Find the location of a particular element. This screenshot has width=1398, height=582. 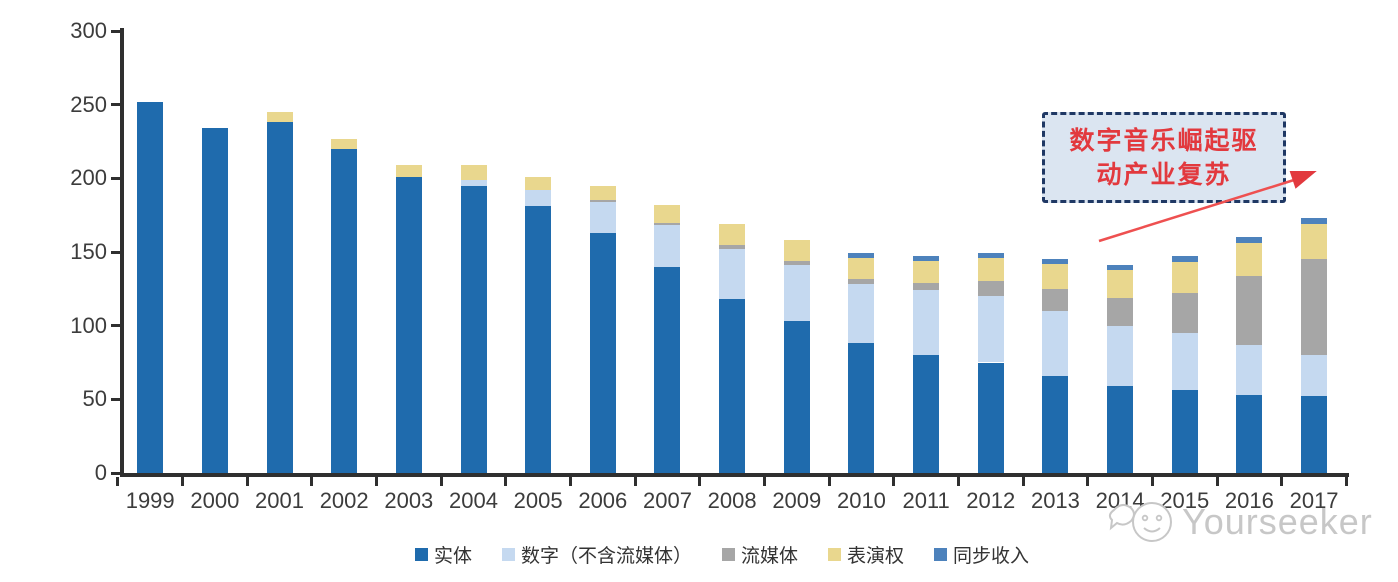

bar-segment-表演权-2003 is located at coordinates (408, 171).